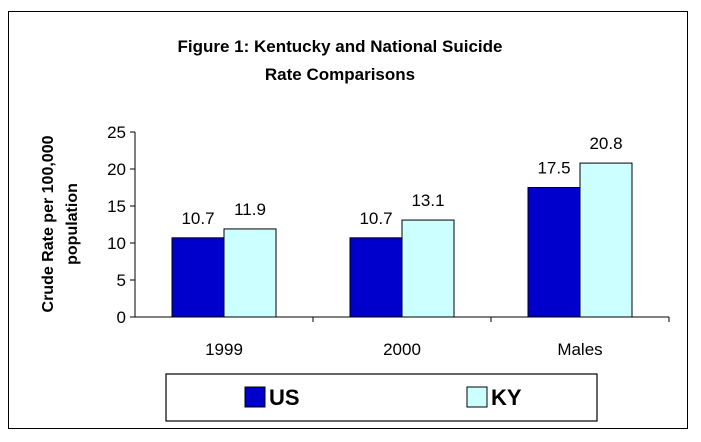 Image resolution: width=701 pixels, height=442 pixels. Describe the element at coordinates (579, 349) in the screenshot. I see `x-tick-label: Males` at that location.